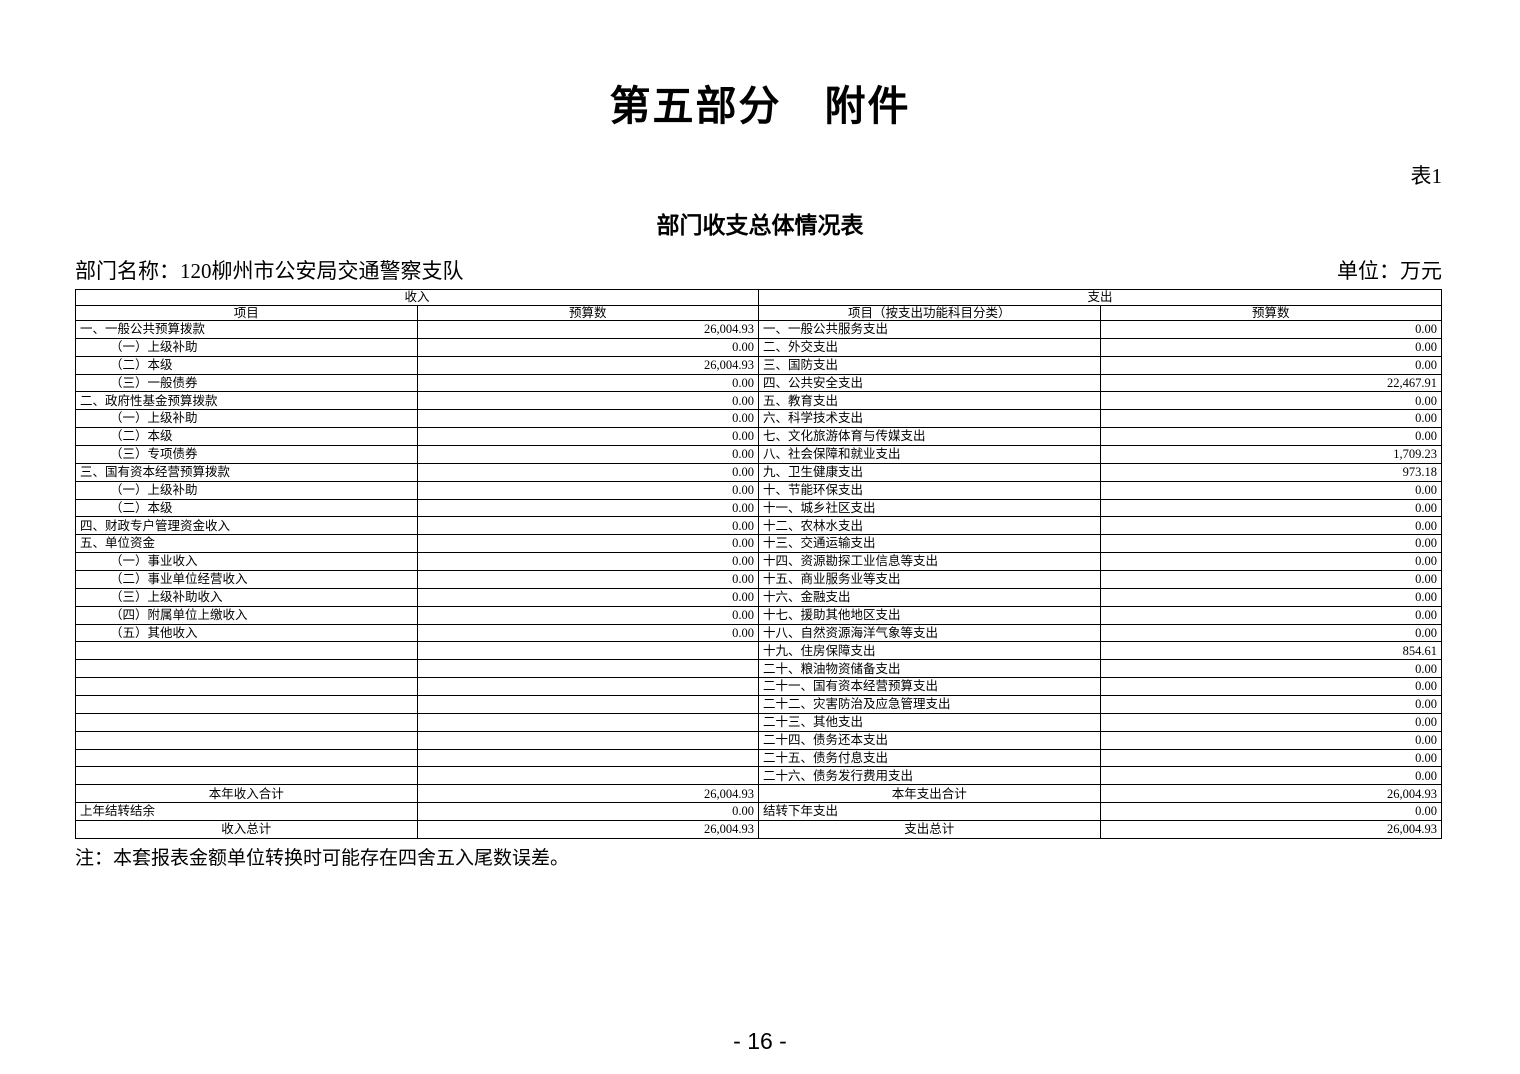 The height and width of the screenshot is (1074, 1520). What do you see at coordinates (760, 1041) in the screenshot?
I see `page-number: - 16 -` at bounding box center [760, 1041].